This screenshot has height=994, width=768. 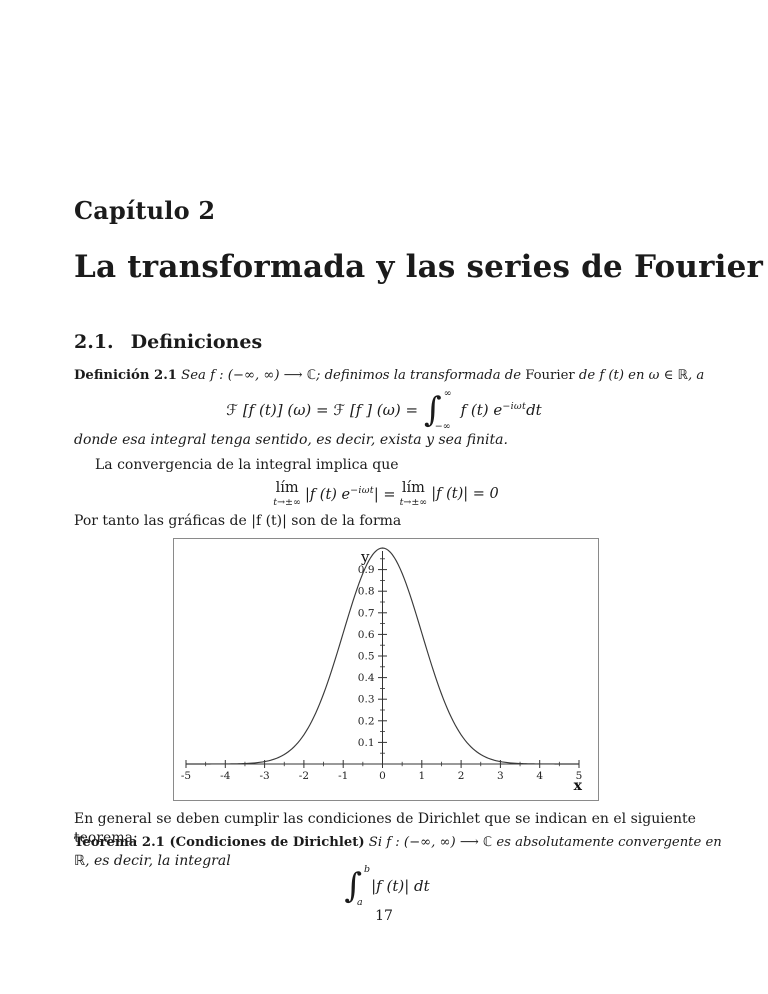 What do you see at coordinates (350, 494) in the screenshot?
I see `limit-arg-1: |f (t) e−iωt| =` at bounding box center [350, 494].